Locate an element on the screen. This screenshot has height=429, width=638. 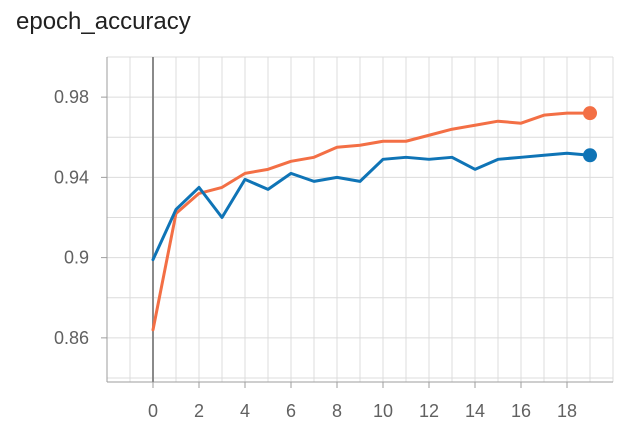
x-tick-label: 10 is located at coordinates (383, 411).